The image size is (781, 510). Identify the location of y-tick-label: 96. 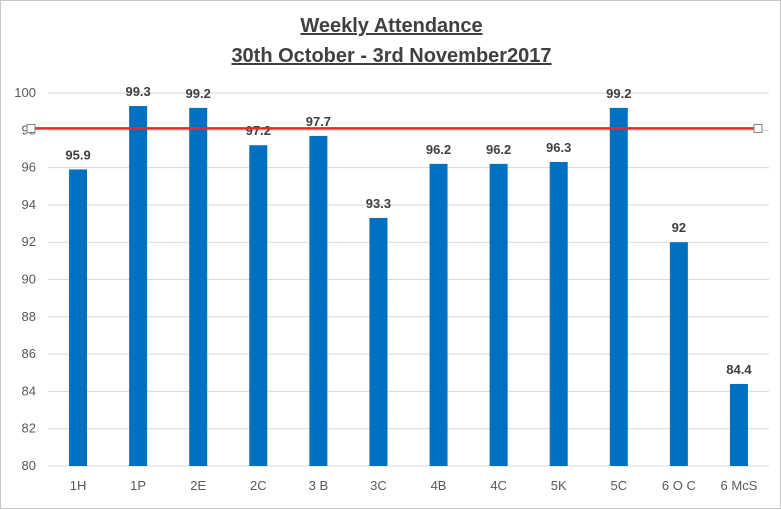
(29, 167).